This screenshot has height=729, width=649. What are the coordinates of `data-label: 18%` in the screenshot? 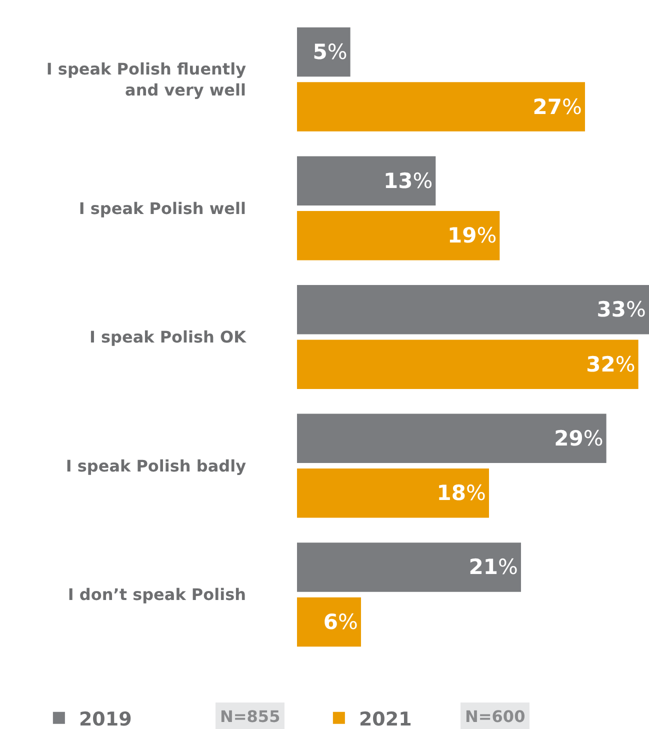 It's located at (461, 493).